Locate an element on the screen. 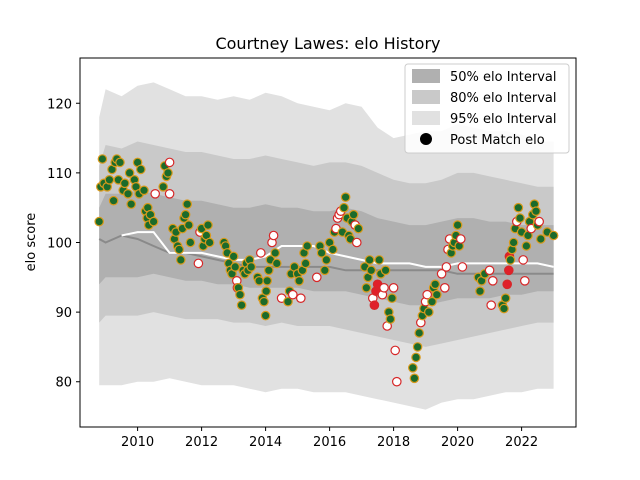 The width and height of the screenshot is (640, 480). legend-label-80: 80% elo Interval is located at coordinates (503, 98).